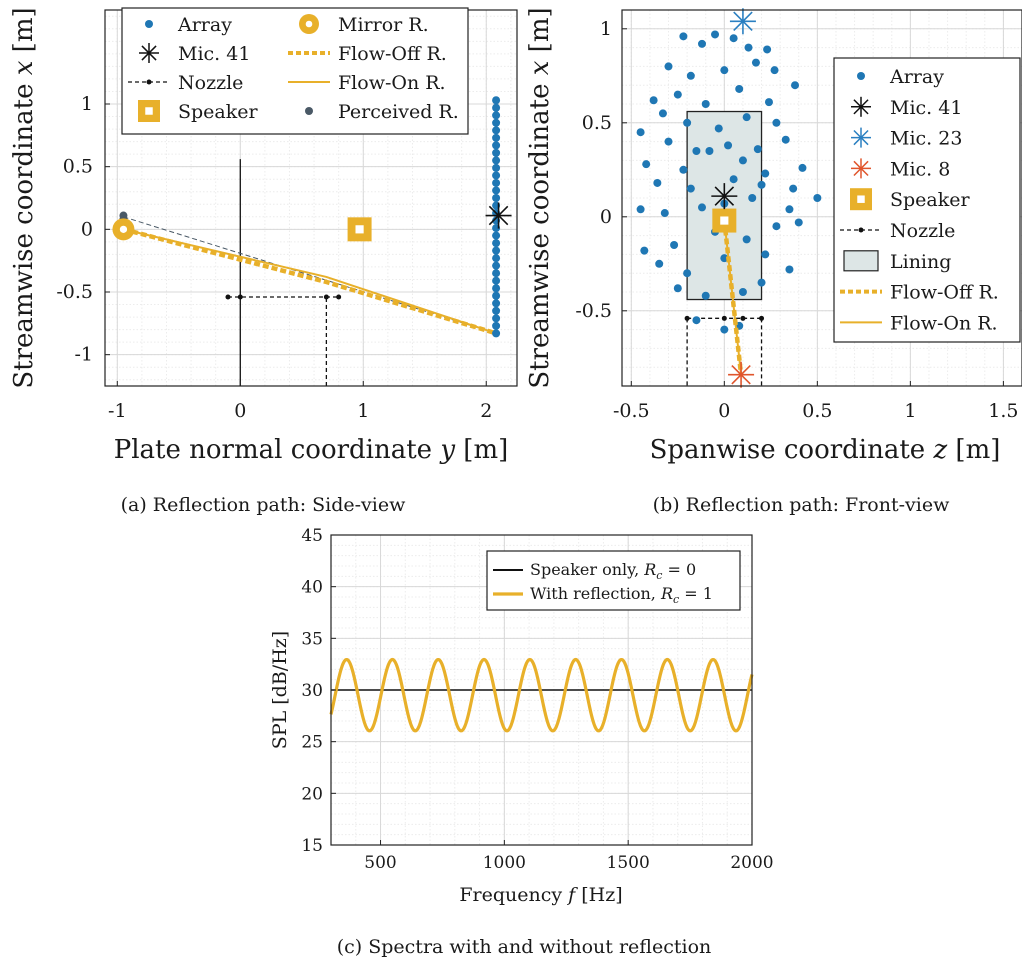  What do you see at coordinates (312, 743) in the screenshot?
I see `c-y-tick-label: 25` at bounding box center [312, 743].